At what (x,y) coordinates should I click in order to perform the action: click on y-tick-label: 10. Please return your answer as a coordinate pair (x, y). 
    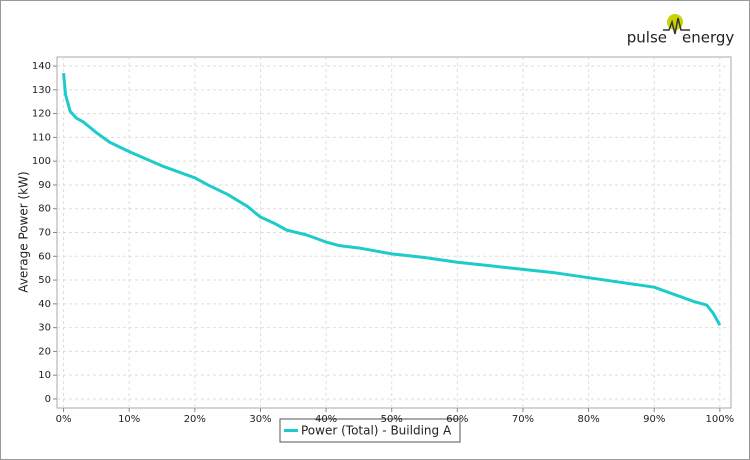
    Looking at the image, I should click on (44, 375).